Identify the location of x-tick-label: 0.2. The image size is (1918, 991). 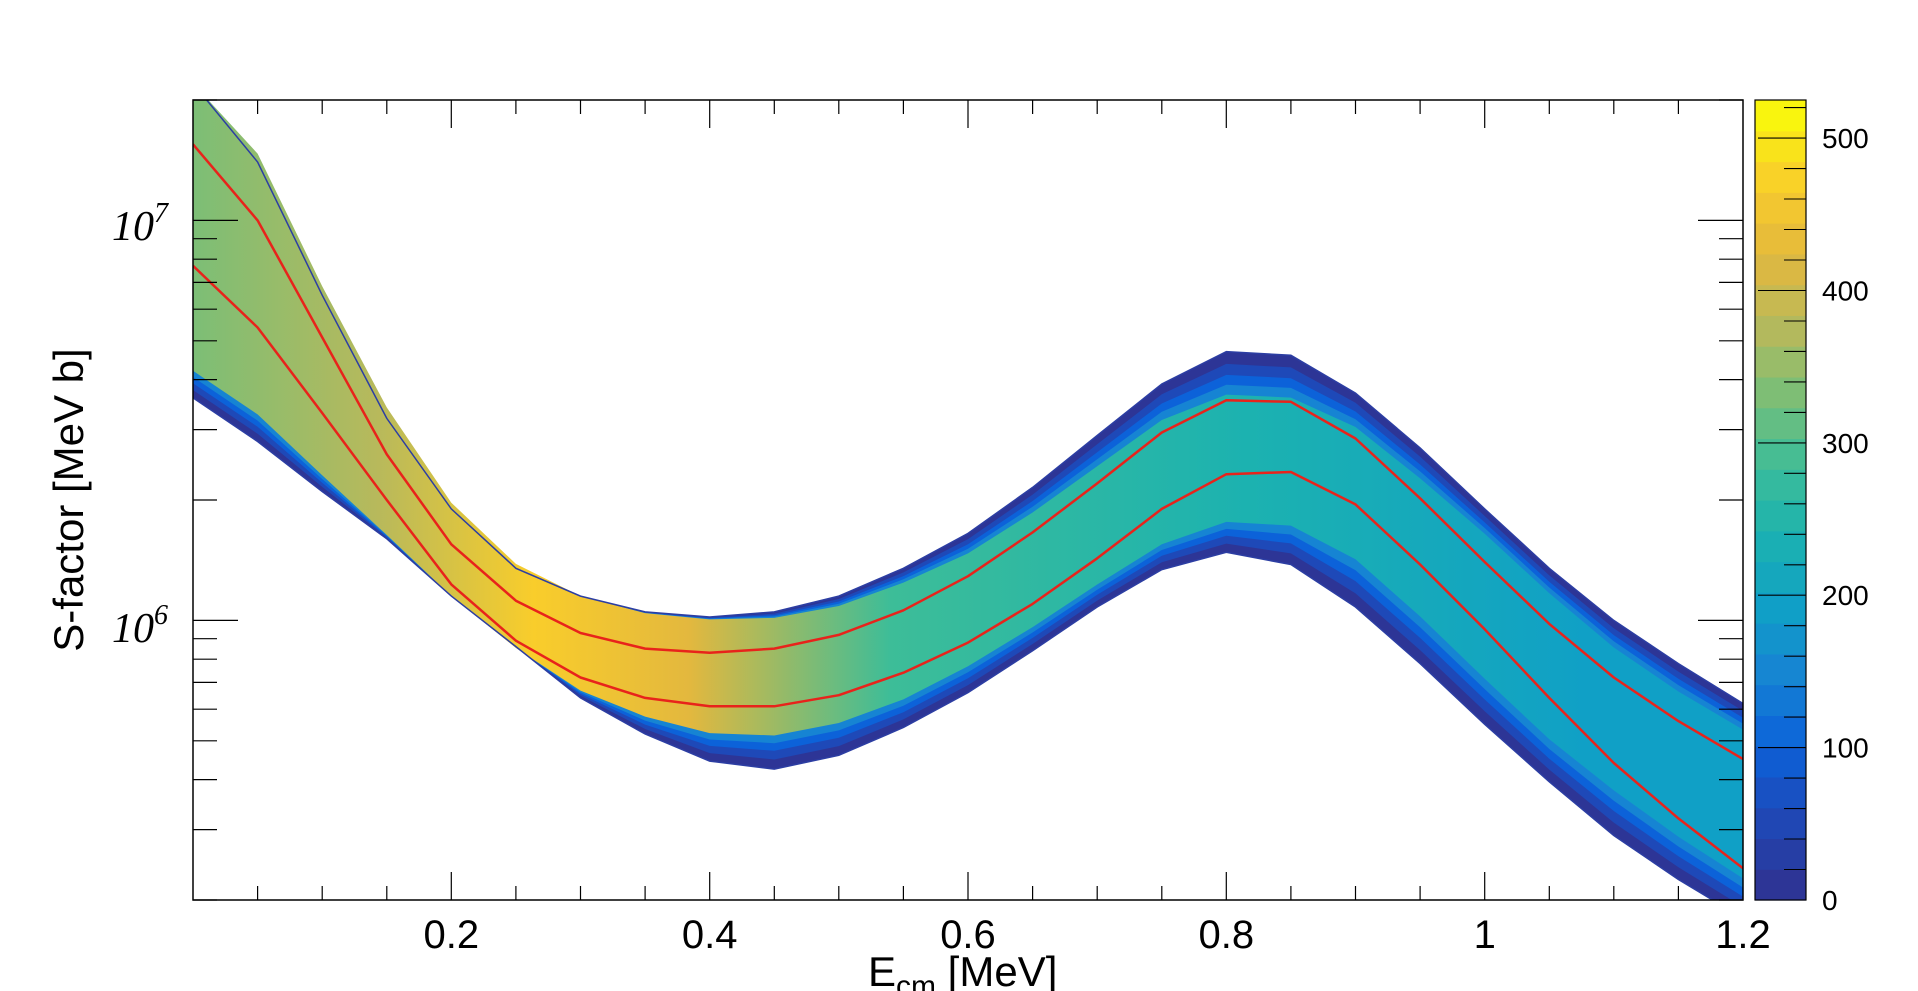
(451, 935).